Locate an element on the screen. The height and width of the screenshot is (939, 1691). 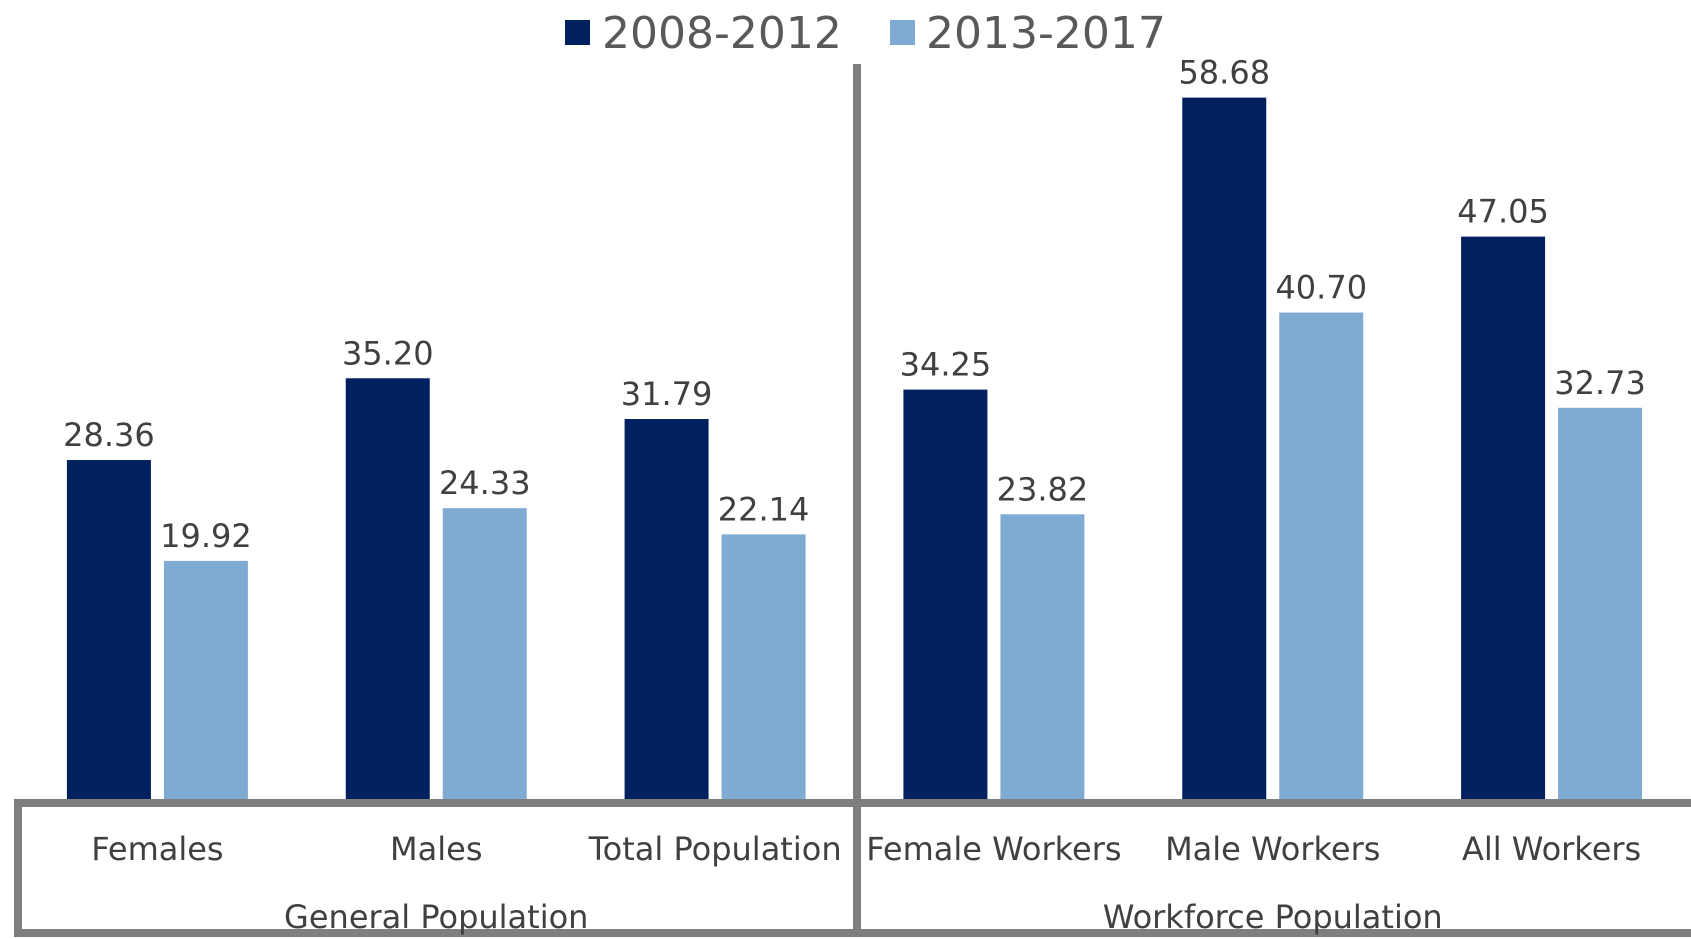
legend-item-2008-2012: 2008-2012 is located at coordinates (703, 33).